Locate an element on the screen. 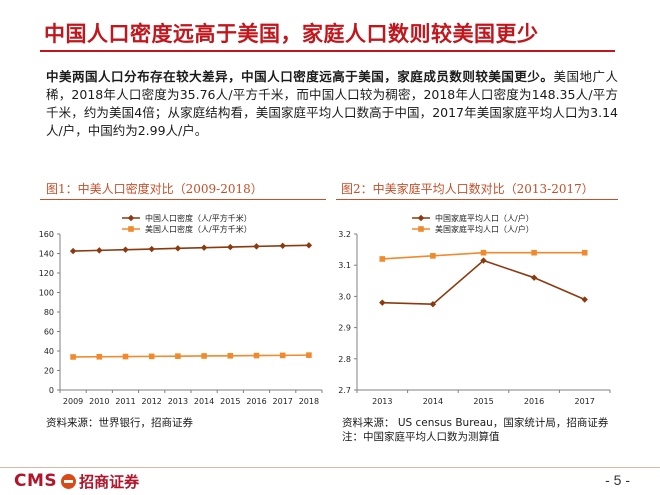 Image resolution: width=660 pixels, height=495 pixels. y-tick-label: 3.2 is located at coordinates (344, 234).